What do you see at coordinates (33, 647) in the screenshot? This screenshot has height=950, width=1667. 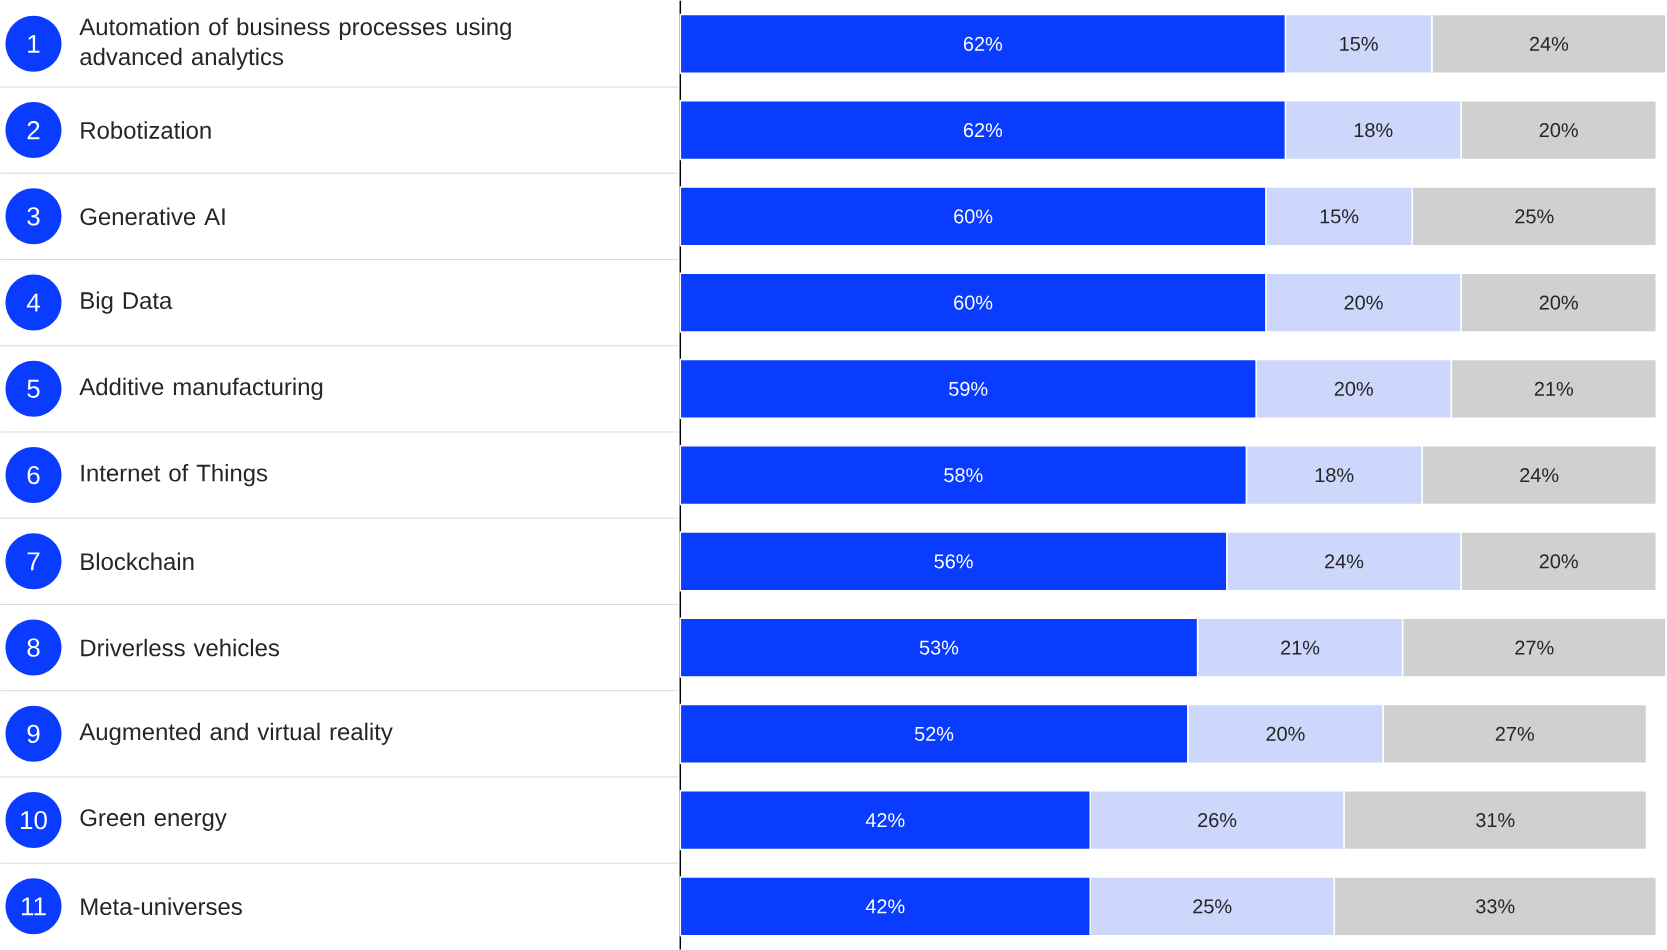 I see `text: 8` at bounding box center [33, 647].